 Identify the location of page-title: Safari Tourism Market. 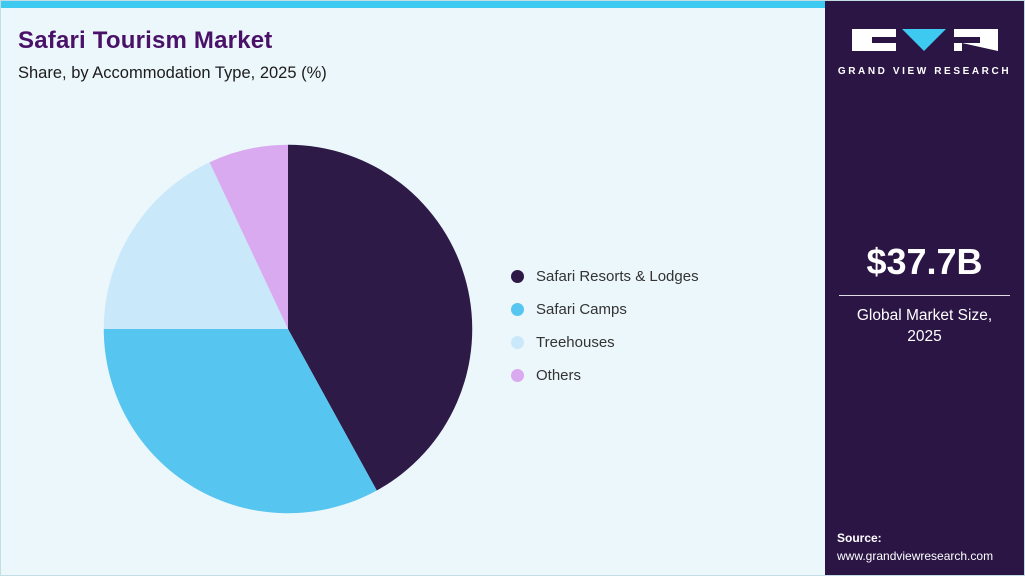
(145, 40).